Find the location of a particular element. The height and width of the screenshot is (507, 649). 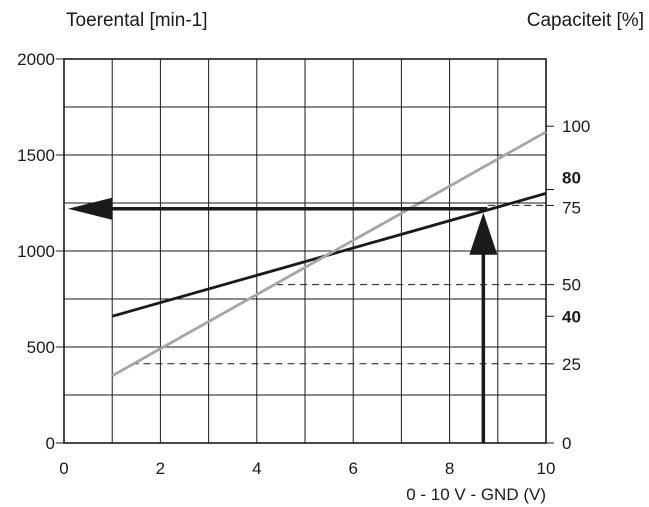

right-tick-labels: 0 25 40 50 75 80 100 is located at coordinates (568, 285).